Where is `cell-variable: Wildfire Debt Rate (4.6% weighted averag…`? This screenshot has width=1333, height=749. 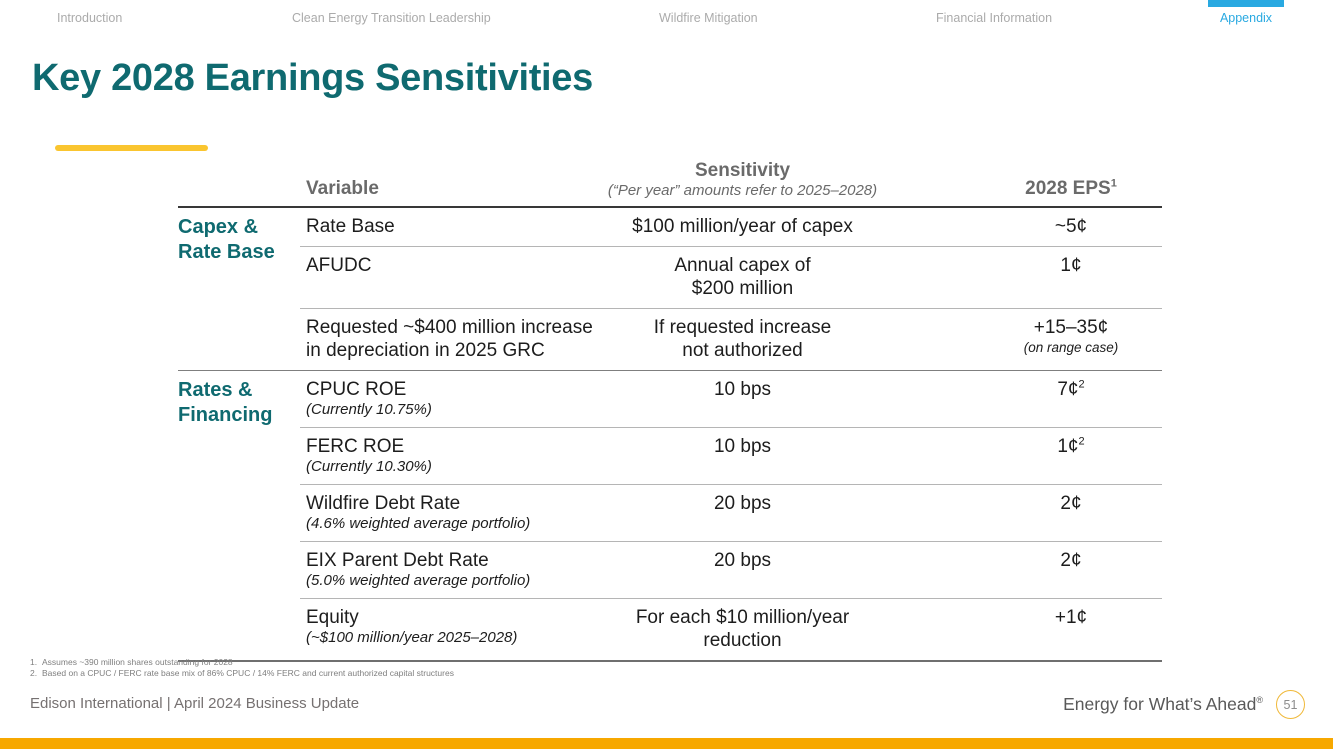 cell-variable: Wildfire Debt Rate (4.6% weighted averag… is located at coordinates (447, 513).